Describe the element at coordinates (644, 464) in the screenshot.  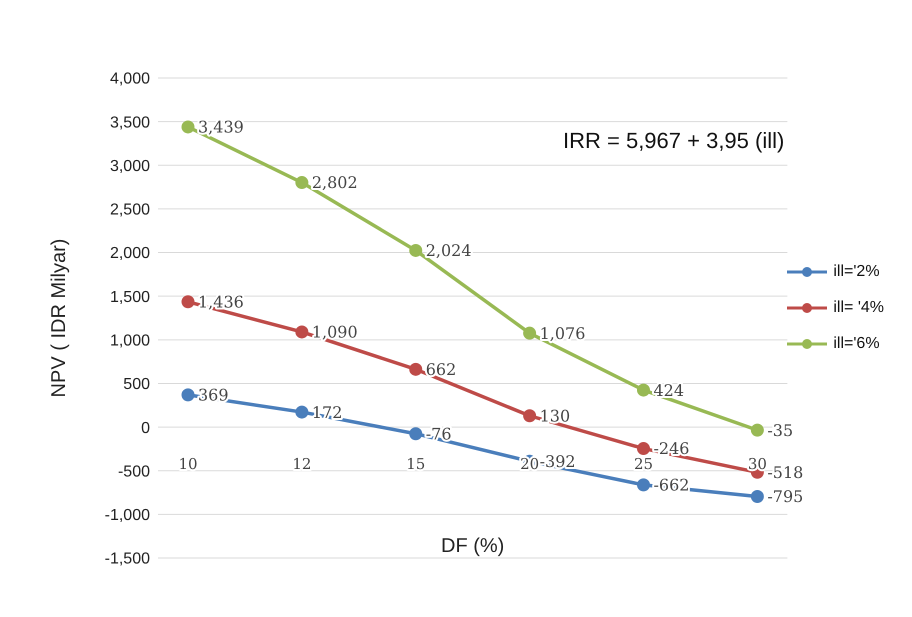
I see `x-tick-label: 25` at that location.